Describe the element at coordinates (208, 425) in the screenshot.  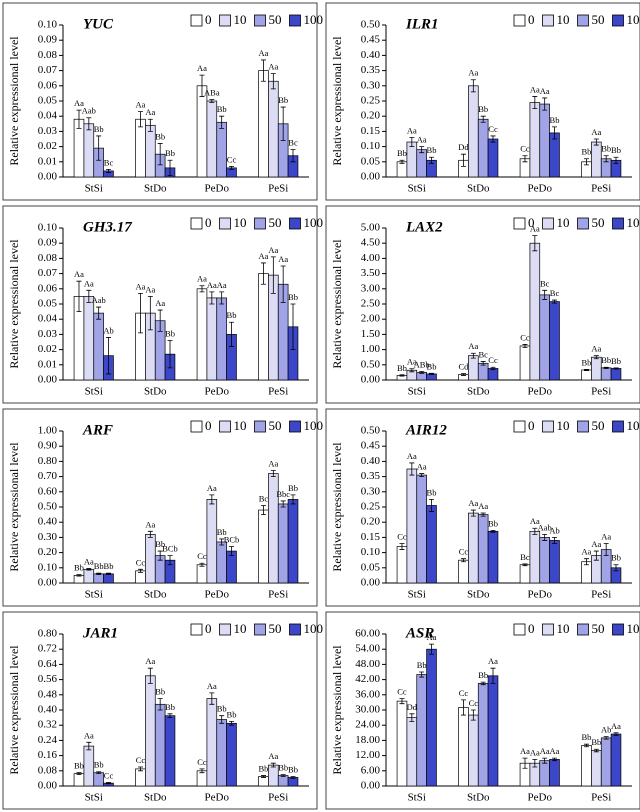
I see `legend-label: 0` at that location.